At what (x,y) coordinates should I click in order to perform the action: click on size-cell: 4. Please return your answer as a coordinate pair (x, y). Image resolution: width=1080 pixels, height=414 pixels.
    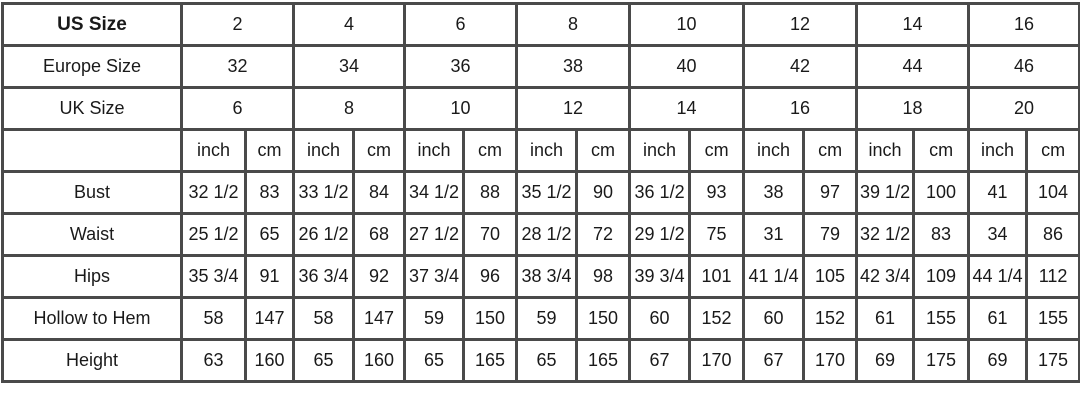
    Looking at the image, I should click on (349, 24).